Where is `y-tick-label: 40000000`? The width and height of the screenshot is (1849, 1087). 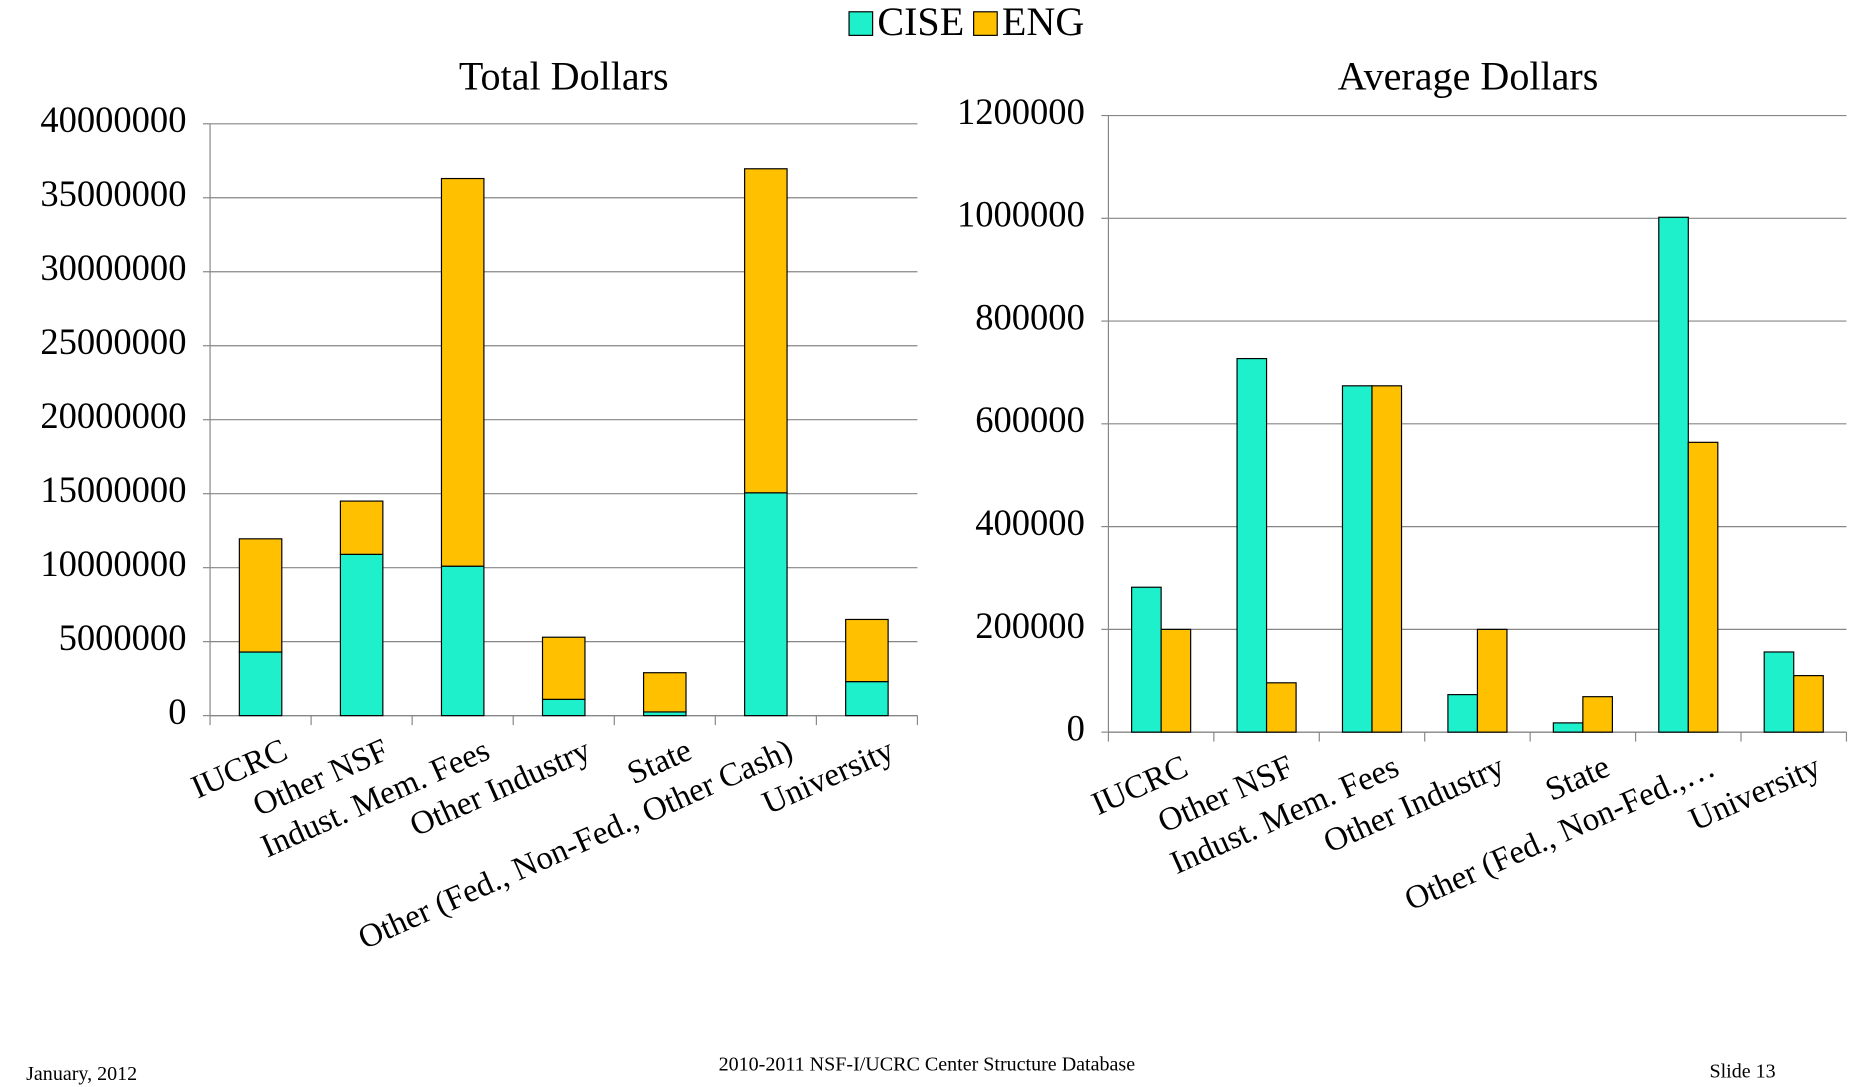 y-tick-label: 40000000 is located at coordinates (113, 119).